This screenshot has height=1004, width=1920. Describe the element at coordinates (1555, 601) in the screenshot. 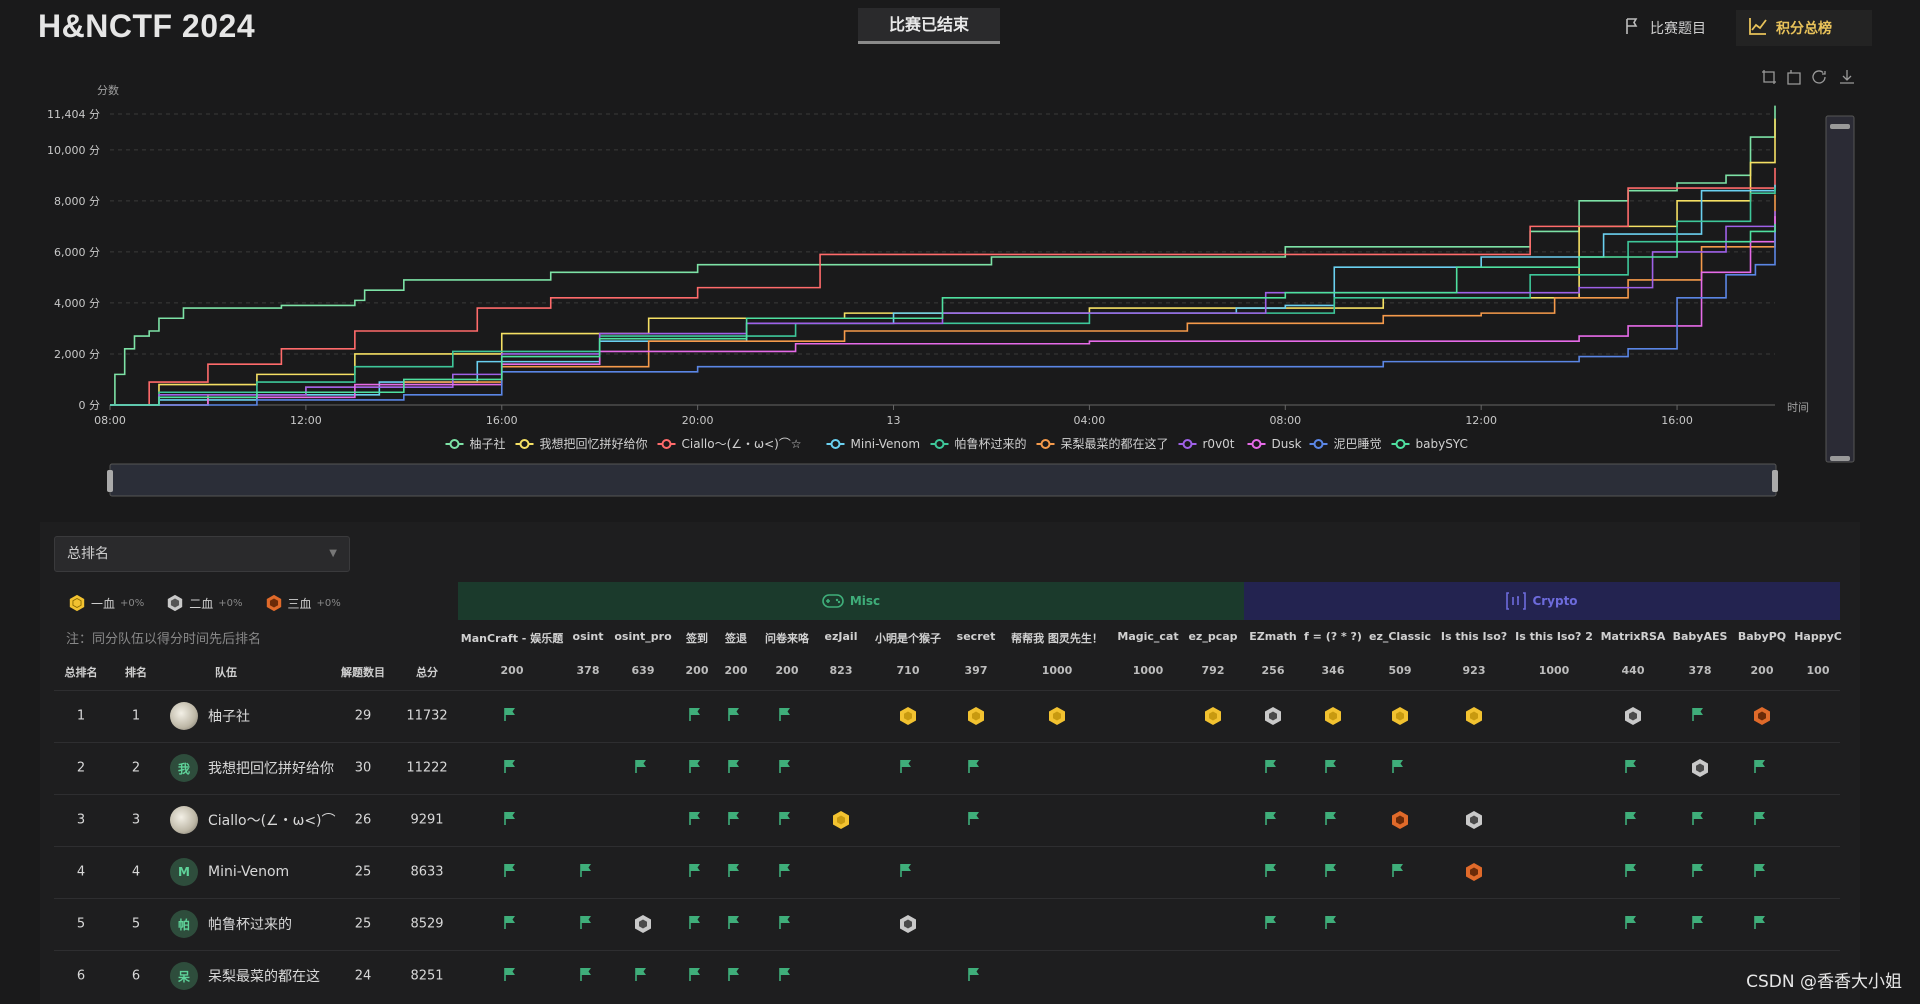

I see `category-crypto-label: Crypto` at that location.